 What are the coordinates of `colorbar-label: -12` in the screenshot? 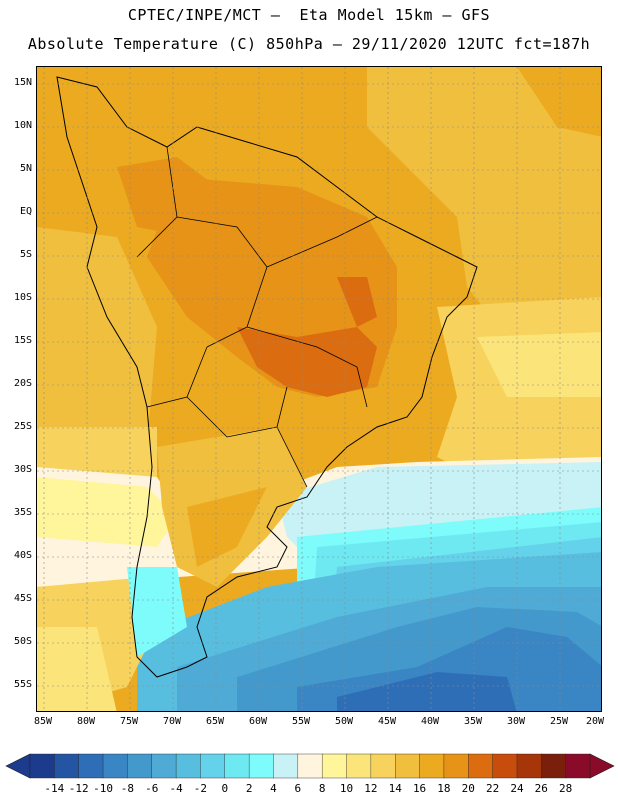 It's located at (78, 788).